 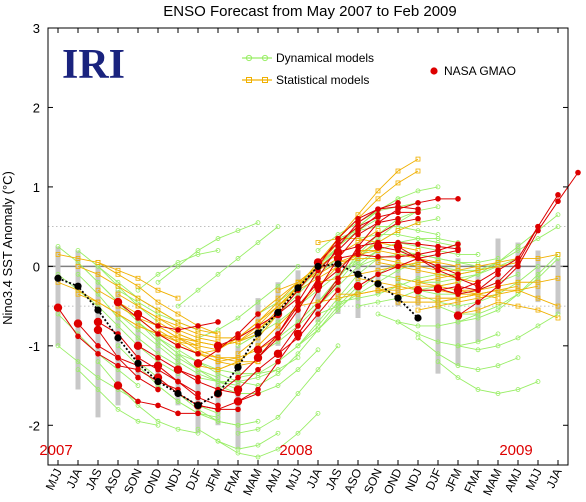 I want to click on chart-title: ENSO Forecast from May 2007 to Feb 2009, so click(x=309, y=11).